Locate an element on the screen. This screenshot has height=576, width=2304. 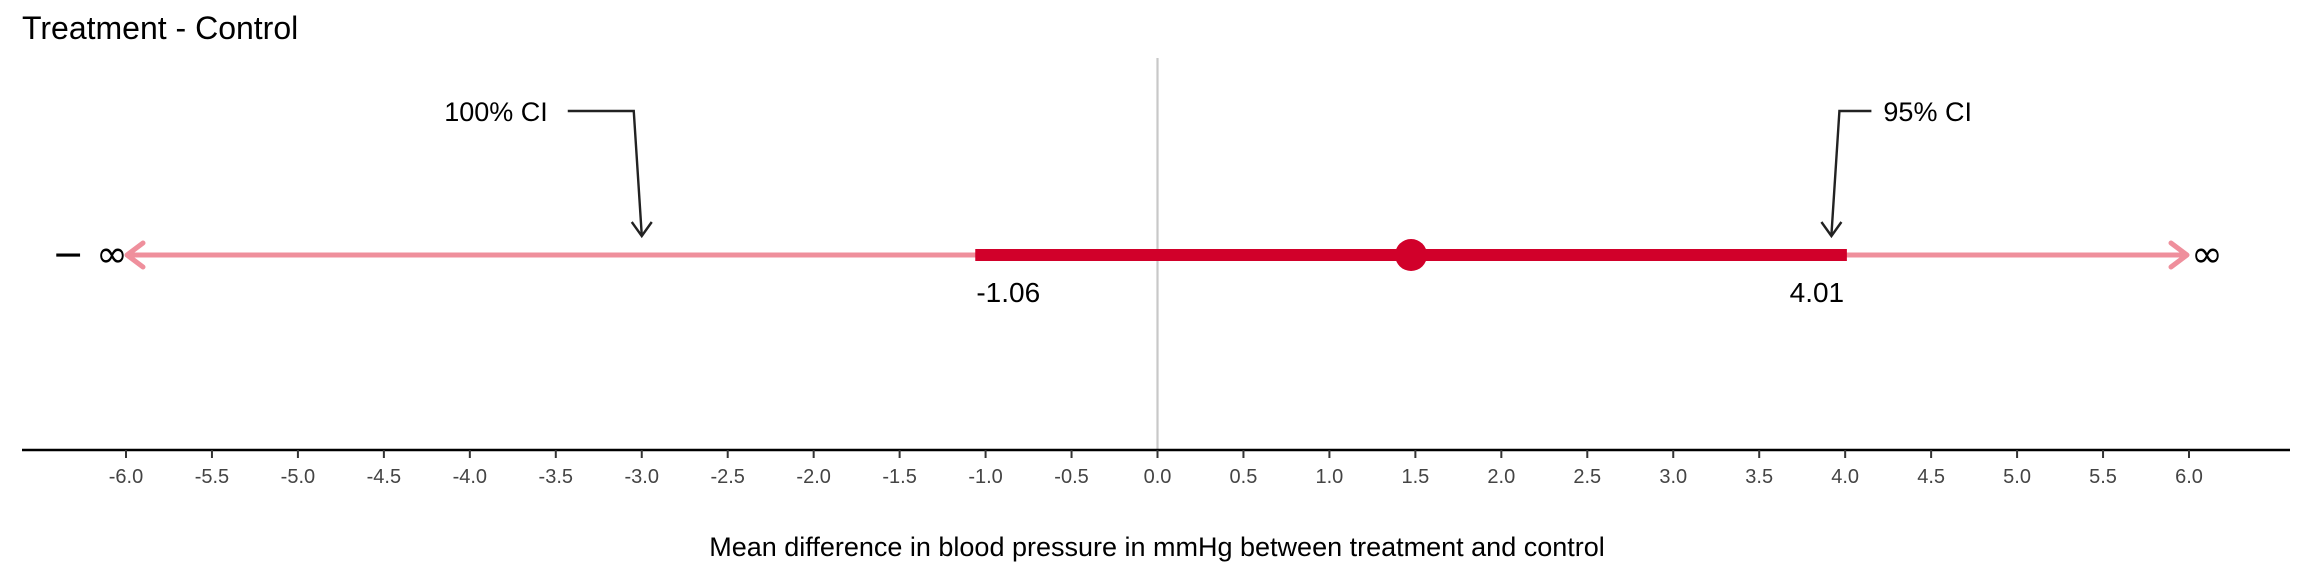
ci100-upper-bound-label: ∞ is located at coordinates (2207, 254).